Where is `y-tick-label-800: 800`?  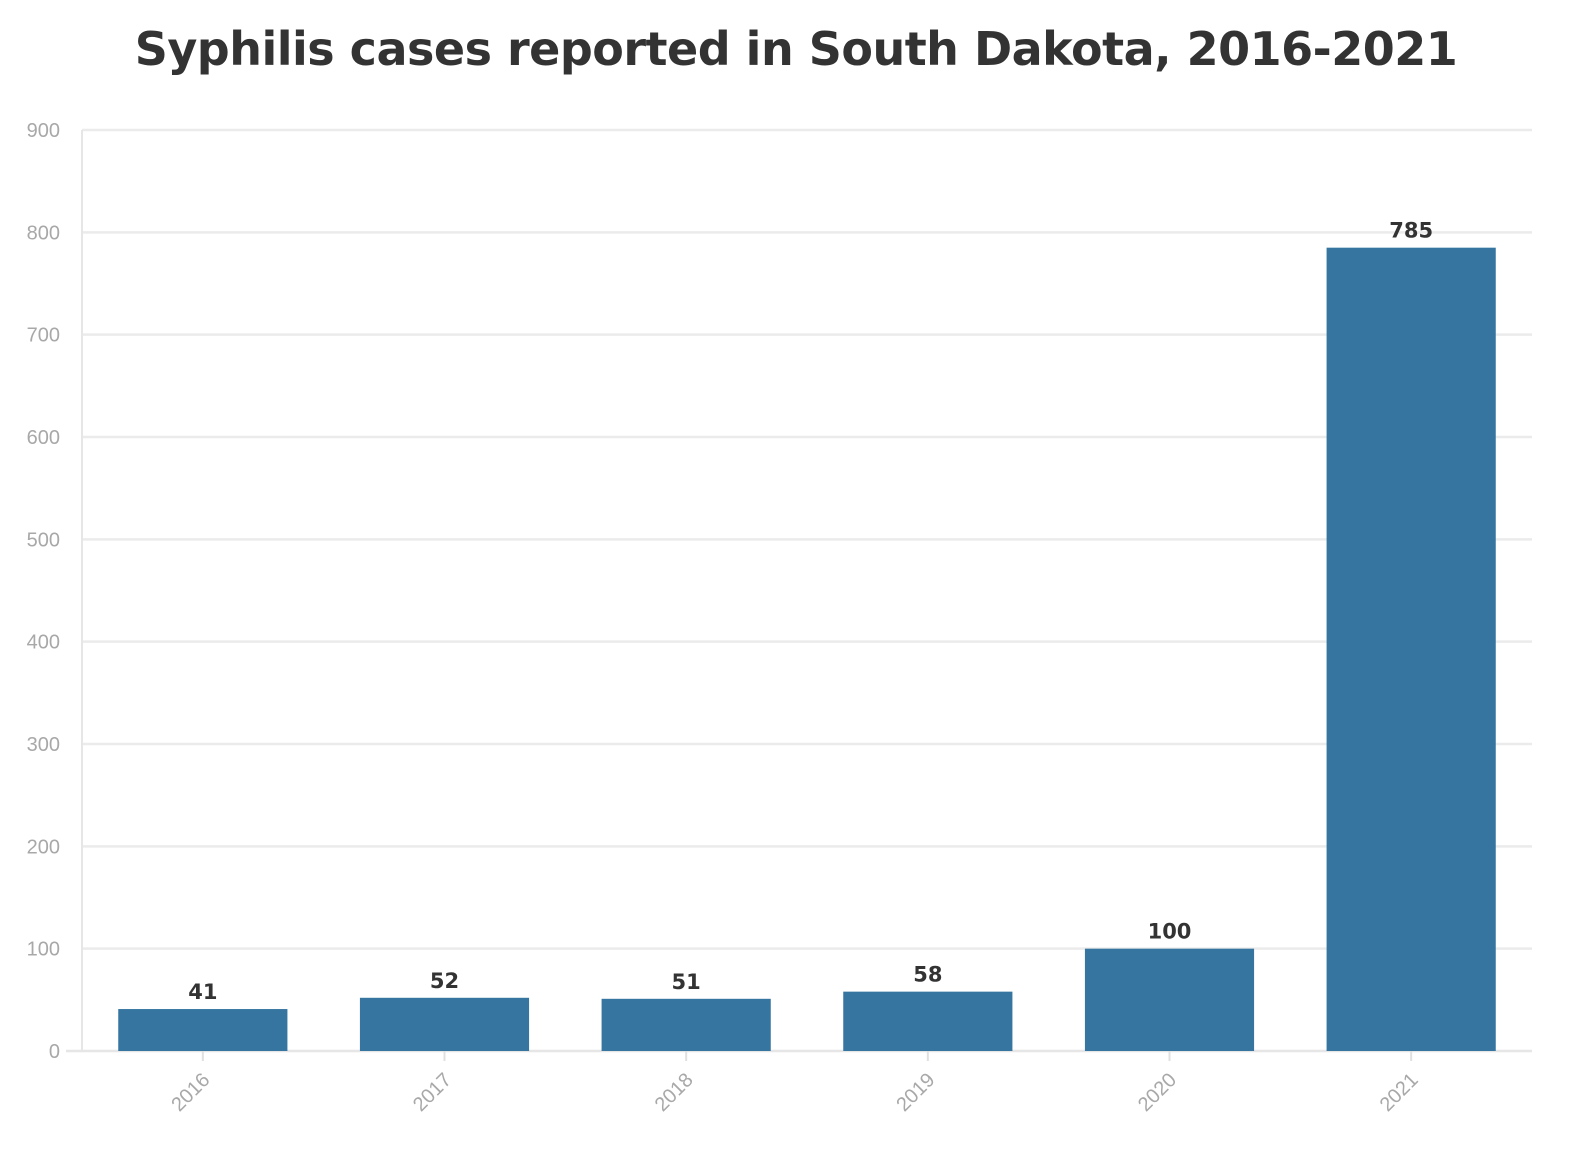 y-tick-label-800: 800 is located at coordinates (43, 233).